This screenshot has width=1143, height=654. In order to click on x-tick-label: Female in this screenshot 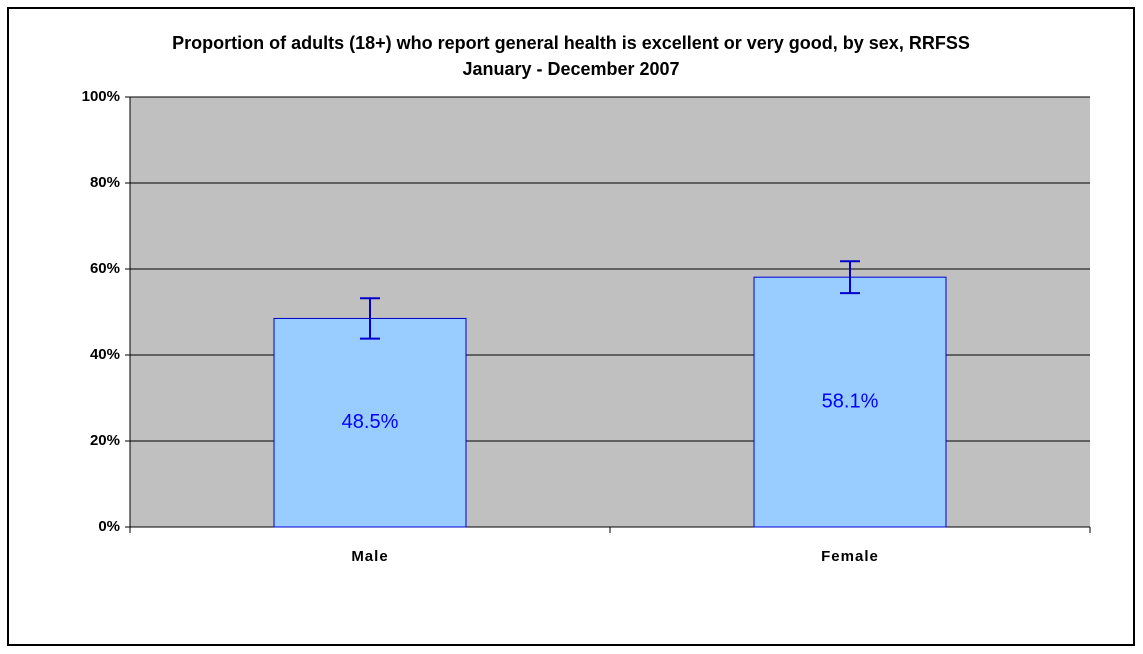, I will do `click(850, 556)`.